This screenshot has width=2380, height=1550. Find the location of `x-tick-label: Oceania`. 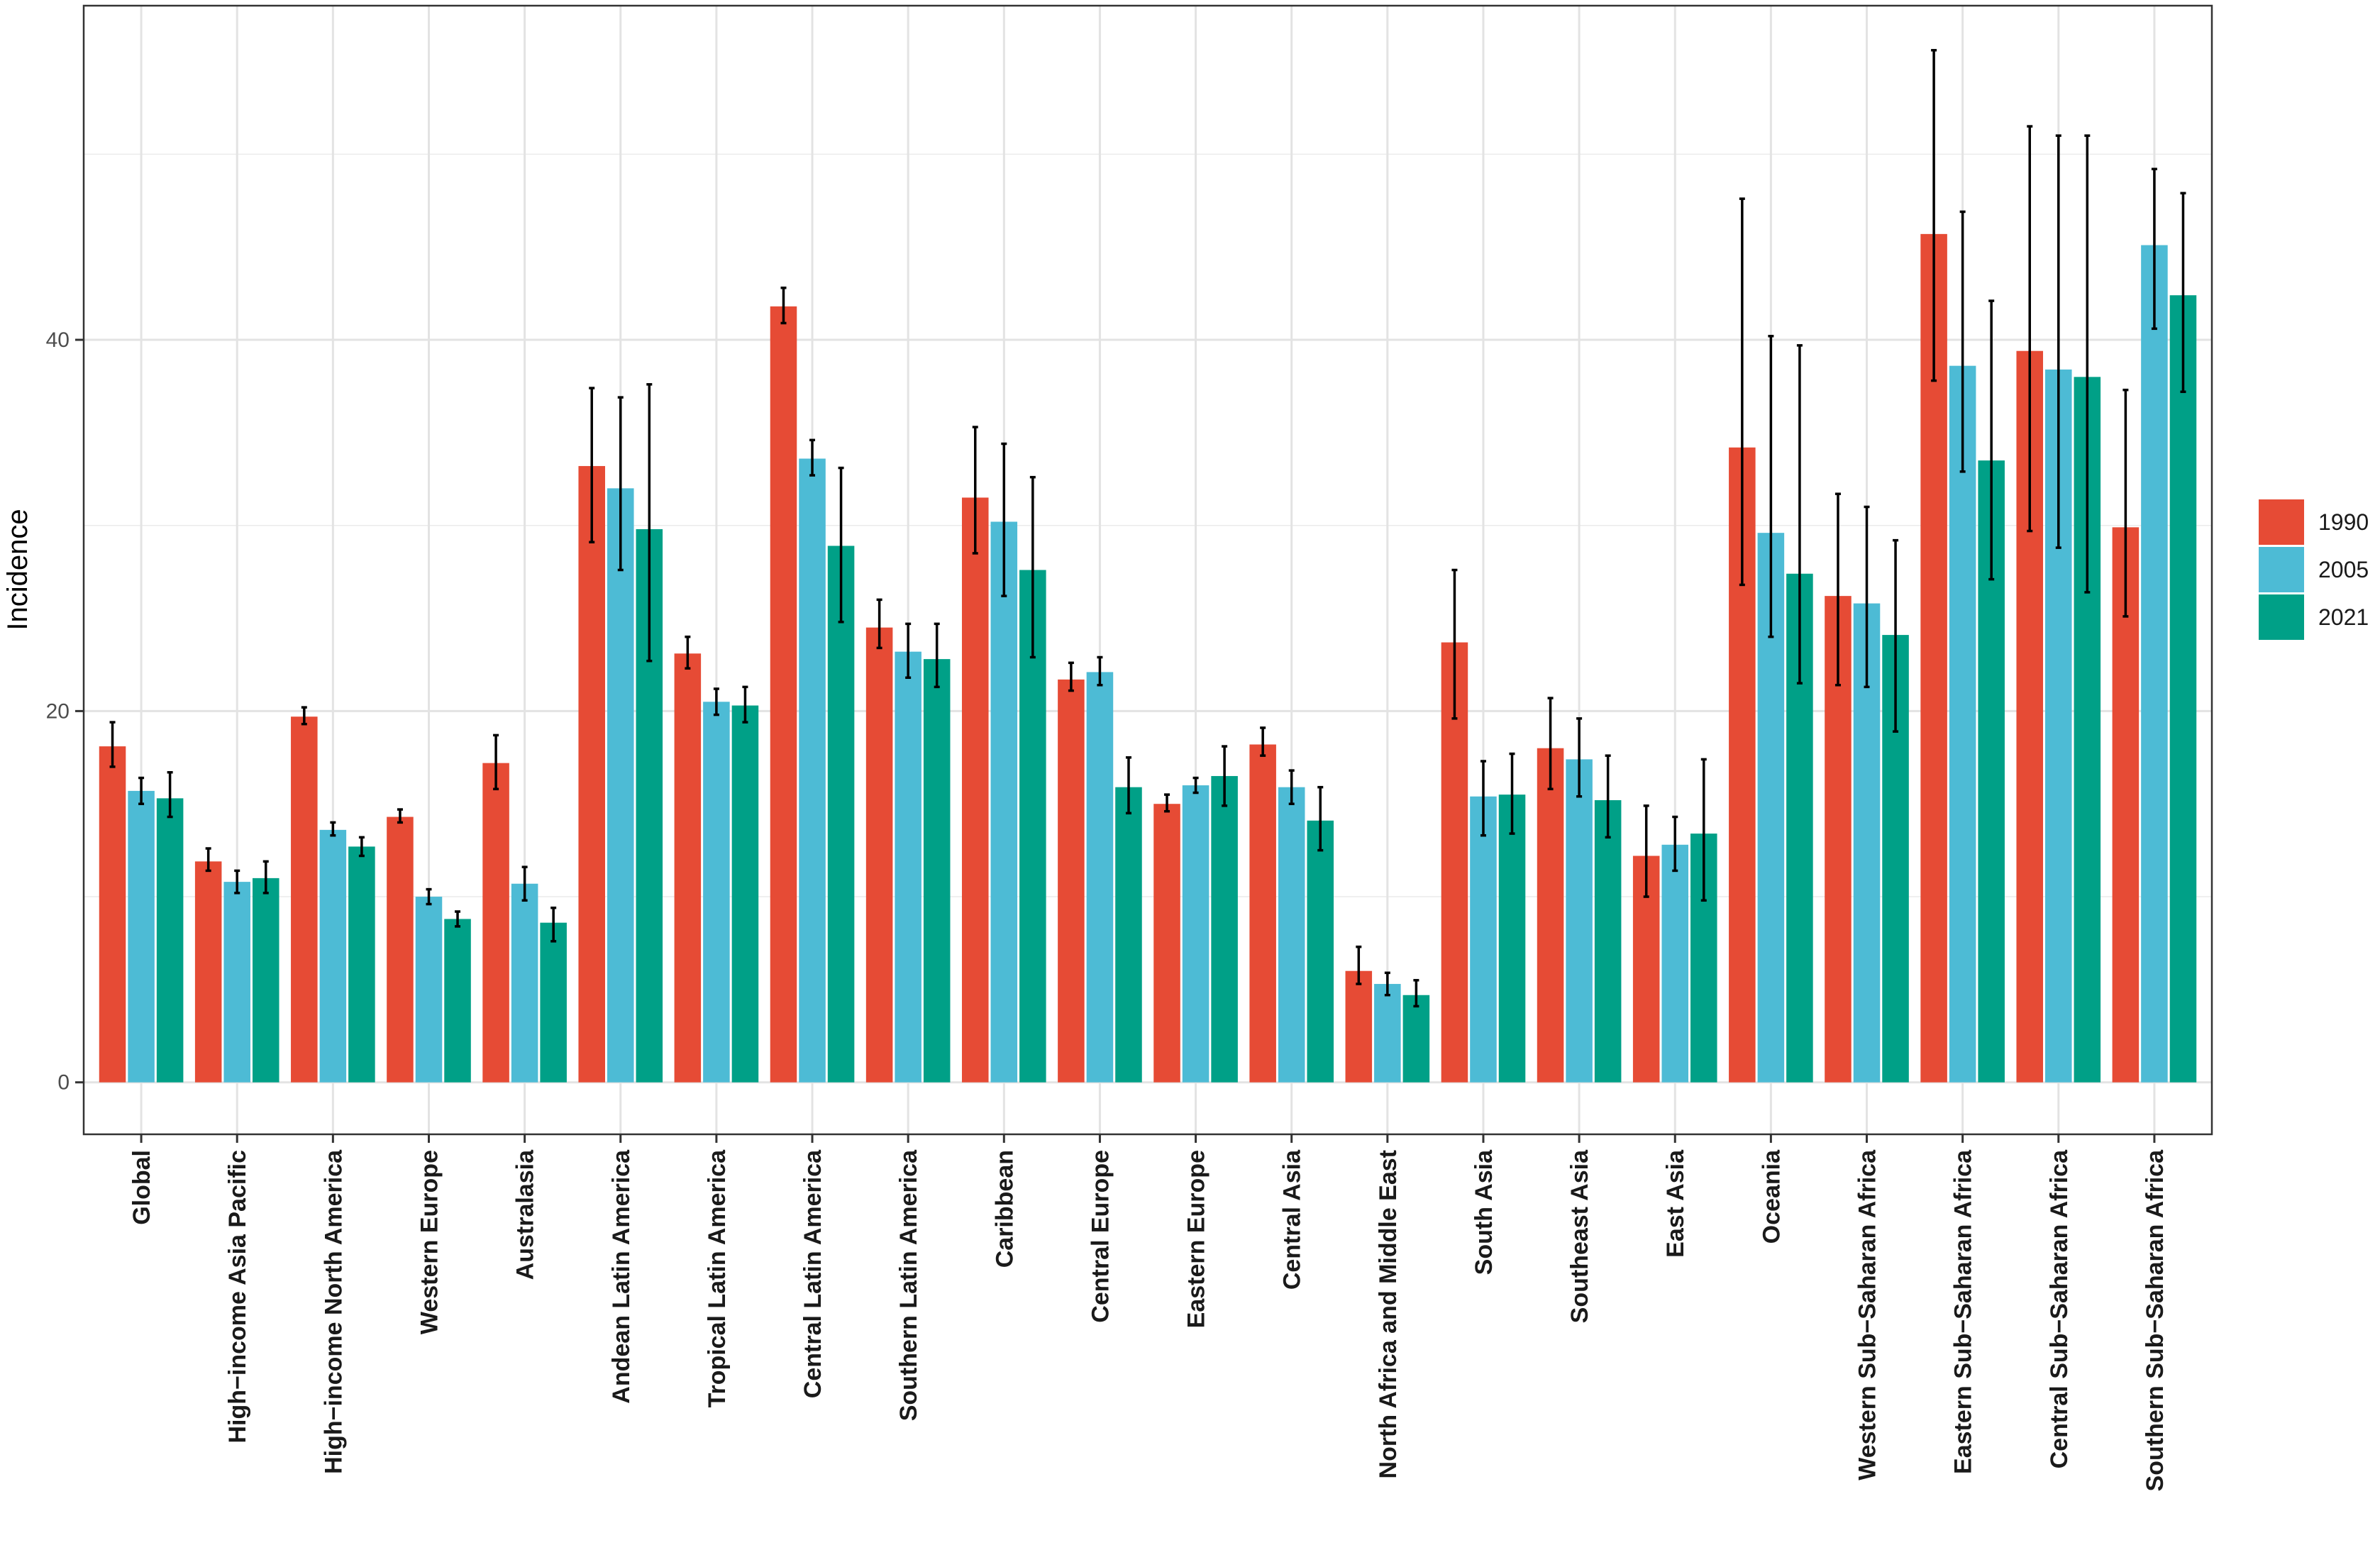

x-tick-label: Oceania is located at coordinates (1772, 1197).